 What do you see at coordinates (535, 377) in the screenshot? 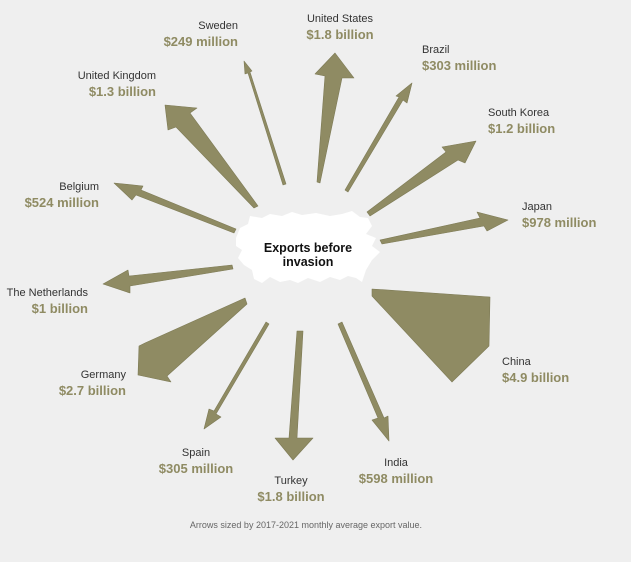
I see `label-value: $4.9 billion` at bounding box center [535, 377].